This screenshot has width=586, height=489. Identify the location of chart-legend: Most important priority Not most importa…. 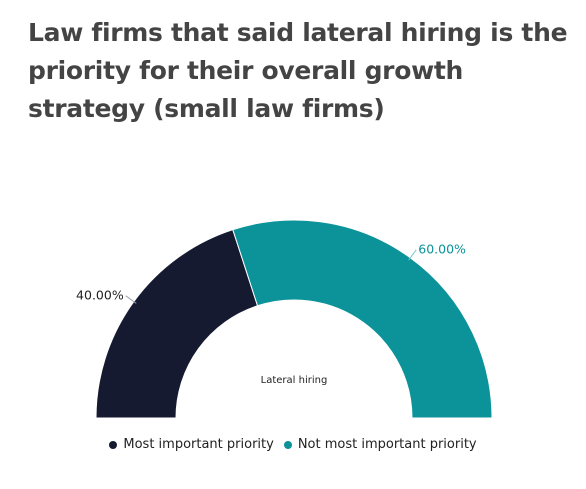
(293, 444).